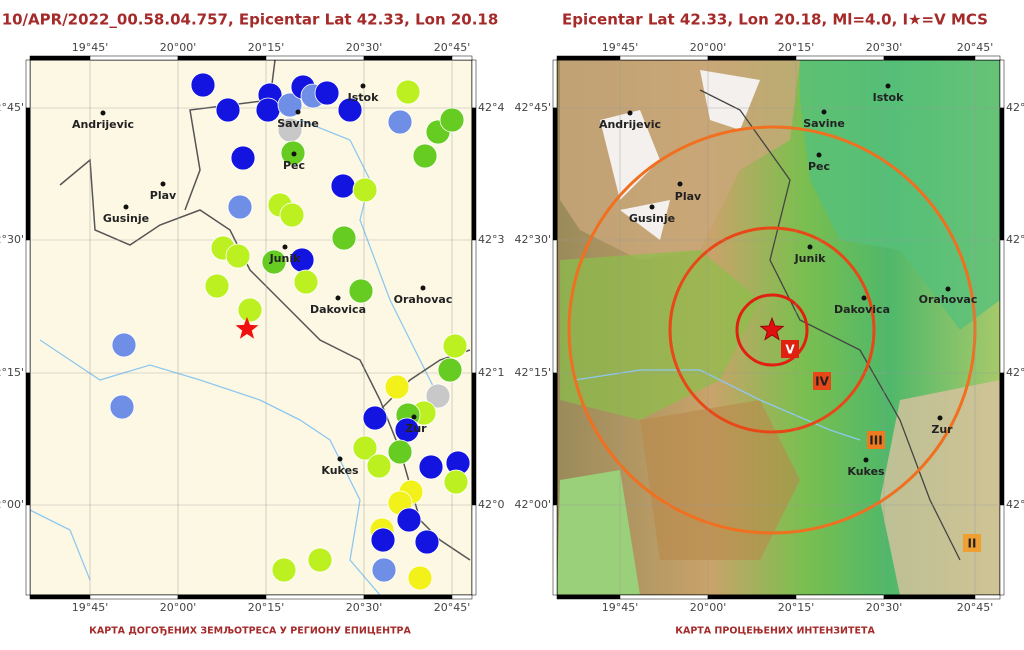  Describe the element at coordinates (688, 196) in the screenshot. I see `town-label: Plav` at that location.